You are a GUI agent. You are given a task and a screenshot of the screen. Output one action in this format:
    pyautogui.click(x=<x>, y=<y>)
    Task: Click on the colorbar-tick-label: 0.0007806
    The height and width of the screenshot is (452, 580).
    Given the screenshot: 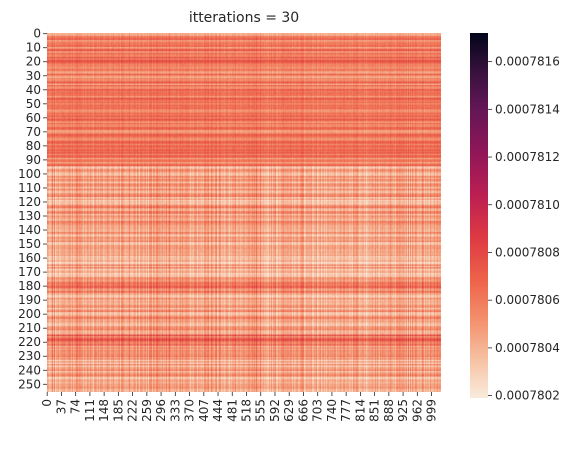 What is the action you would take?
    pyautogui.click(x=527, y=300)
    